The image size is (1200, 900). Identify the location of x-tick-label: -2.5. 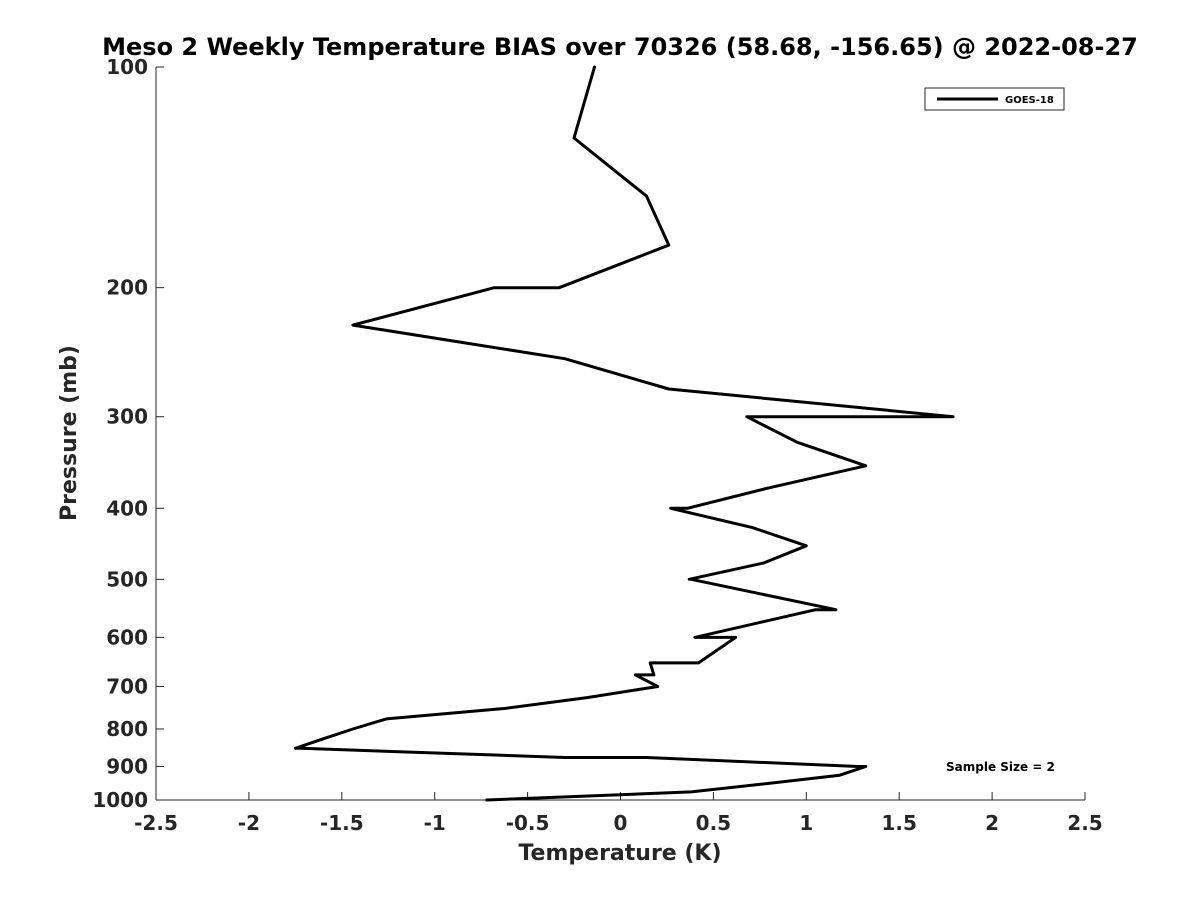
(156, 823).